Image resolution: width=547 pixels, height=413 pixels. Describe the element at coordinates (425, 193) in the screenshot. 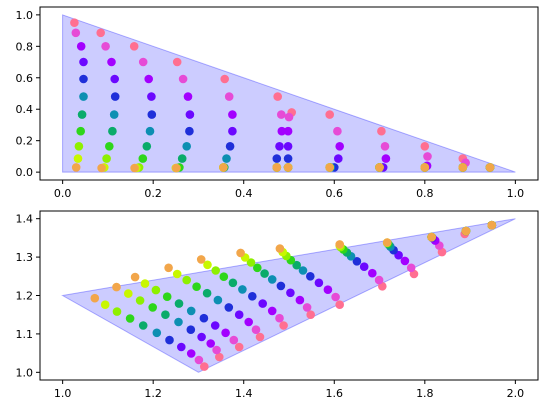

I see `x-tick-label: 0.8` at that location.